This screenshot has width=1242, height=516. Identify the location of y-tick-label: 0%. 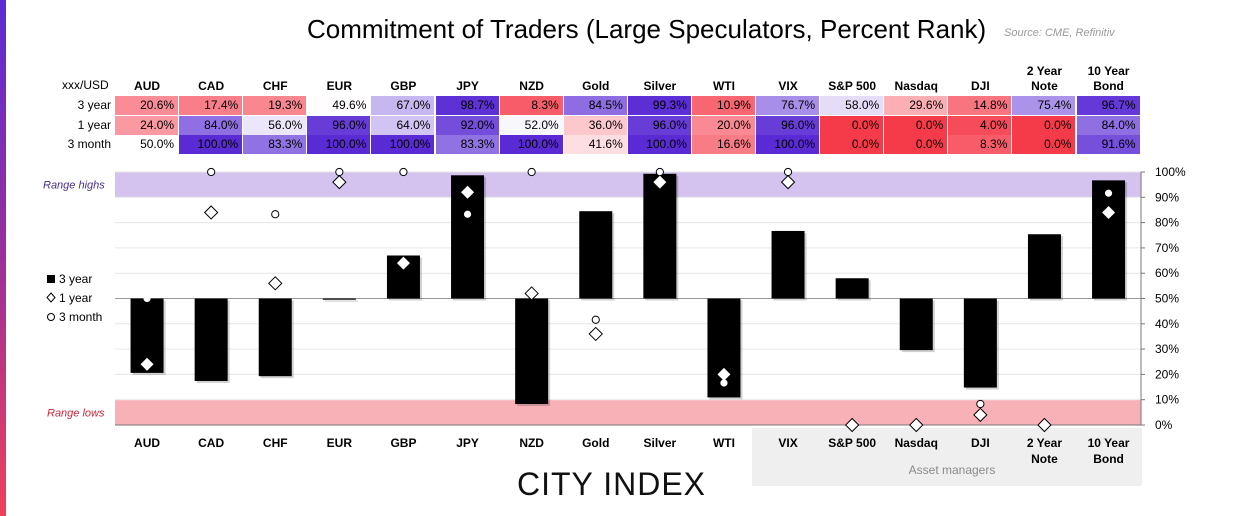
(1164, 425).